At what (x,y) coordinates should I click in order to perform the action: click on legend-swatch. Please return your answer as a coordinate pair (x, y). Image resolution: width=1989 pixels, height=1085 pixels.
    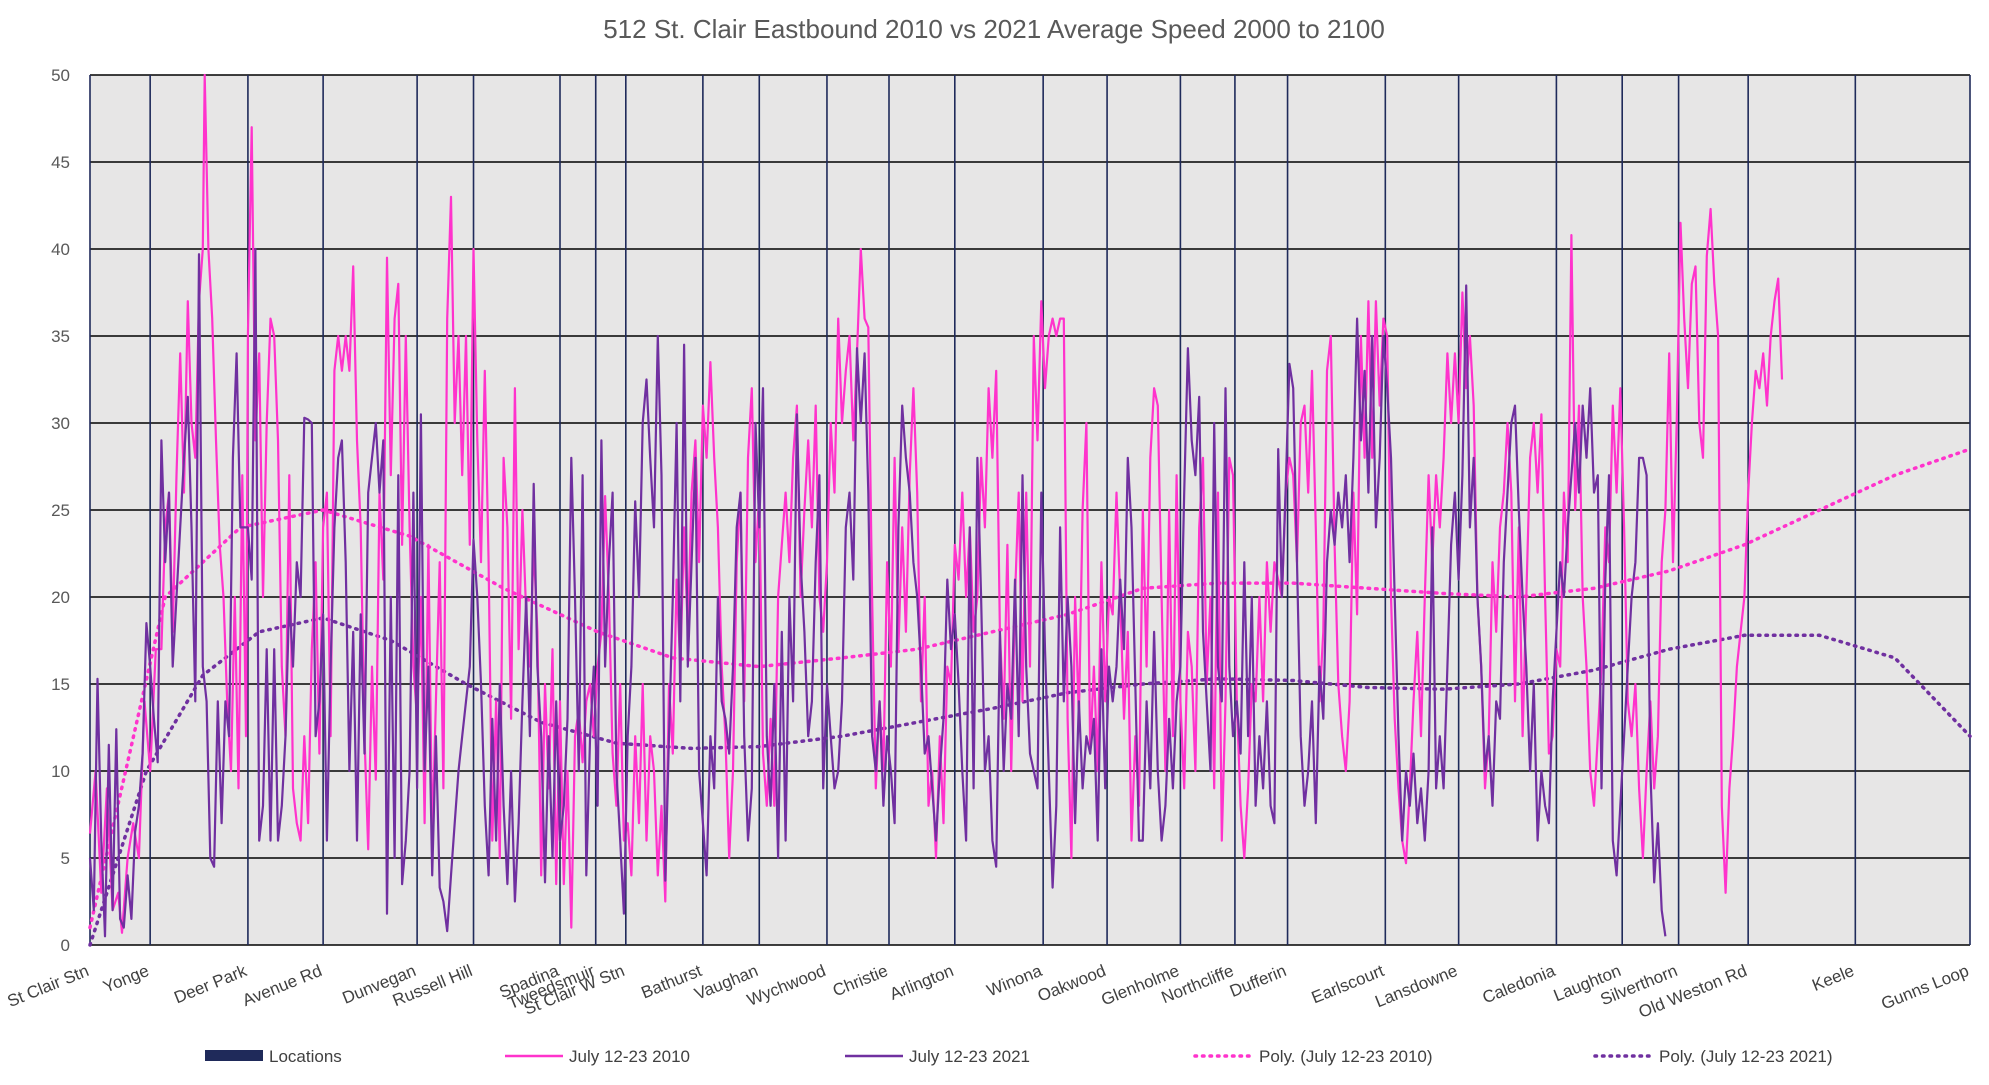
    Looking at the image, I should click on (234, 1055).